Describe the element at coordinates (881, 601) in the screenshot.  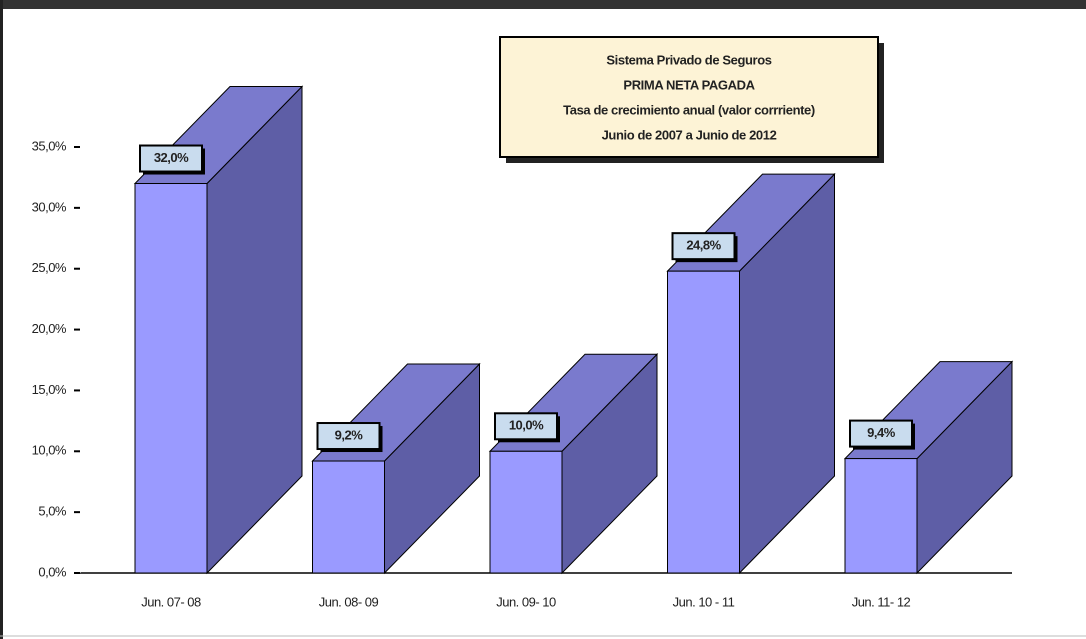
I see `x-tick-label: Jun. 11- 12` at that location.